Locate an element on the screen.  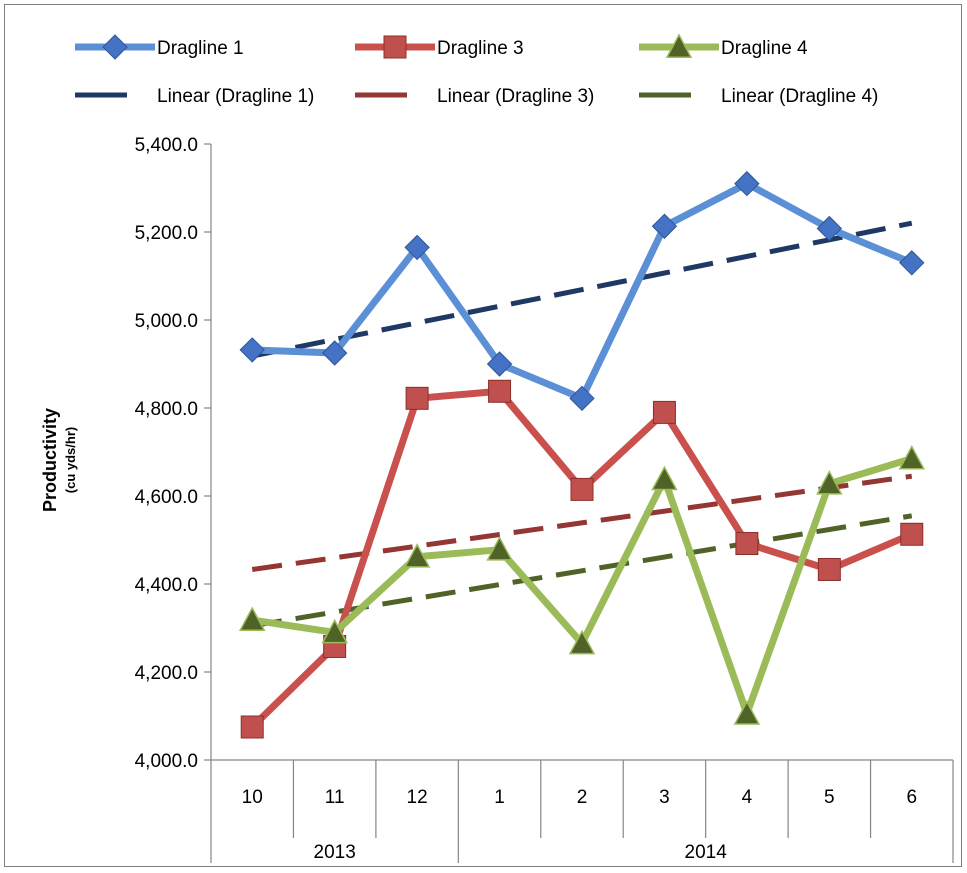
y-tick-label: 5,000.0 is located at coordinates (166, 321).